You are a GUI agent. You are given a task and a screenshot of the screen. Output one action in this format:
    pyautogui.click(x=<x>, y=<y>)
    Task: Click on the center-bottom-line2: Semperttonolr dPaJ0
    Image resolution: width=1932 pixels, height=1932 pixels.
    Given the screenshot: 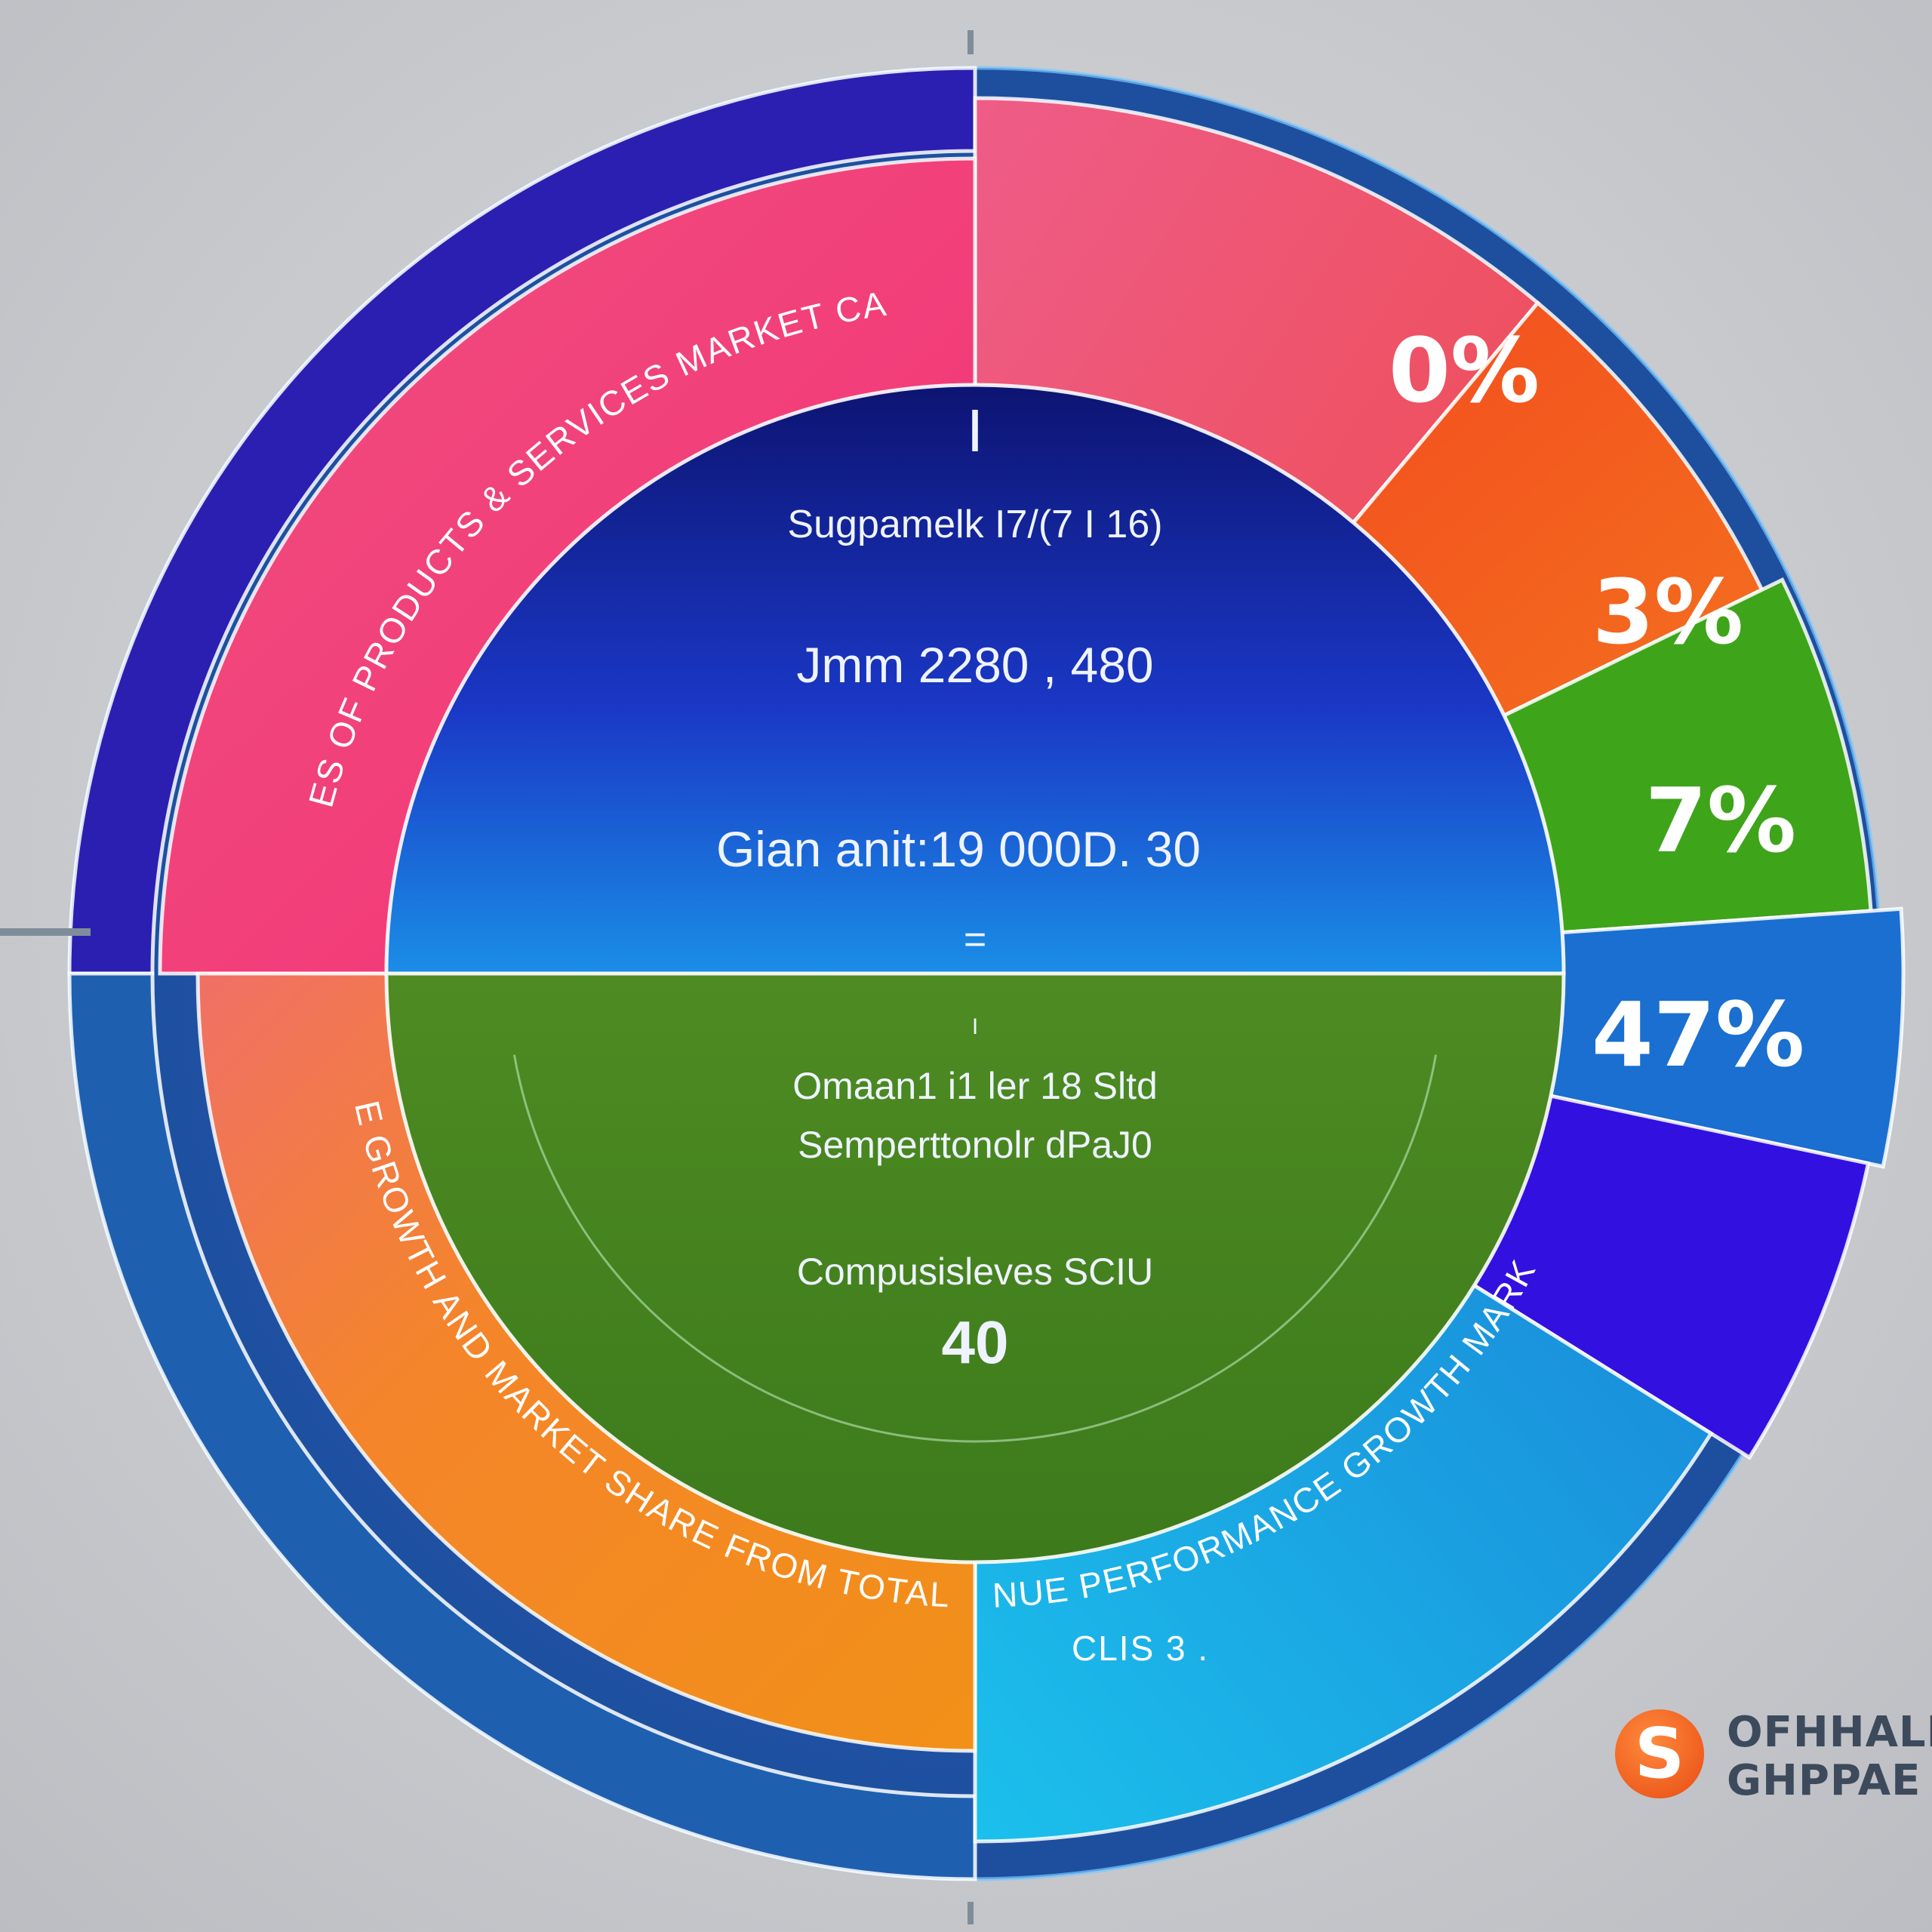 What is the action you would take?
    pyautogui.click(x=975, y=1145)
    